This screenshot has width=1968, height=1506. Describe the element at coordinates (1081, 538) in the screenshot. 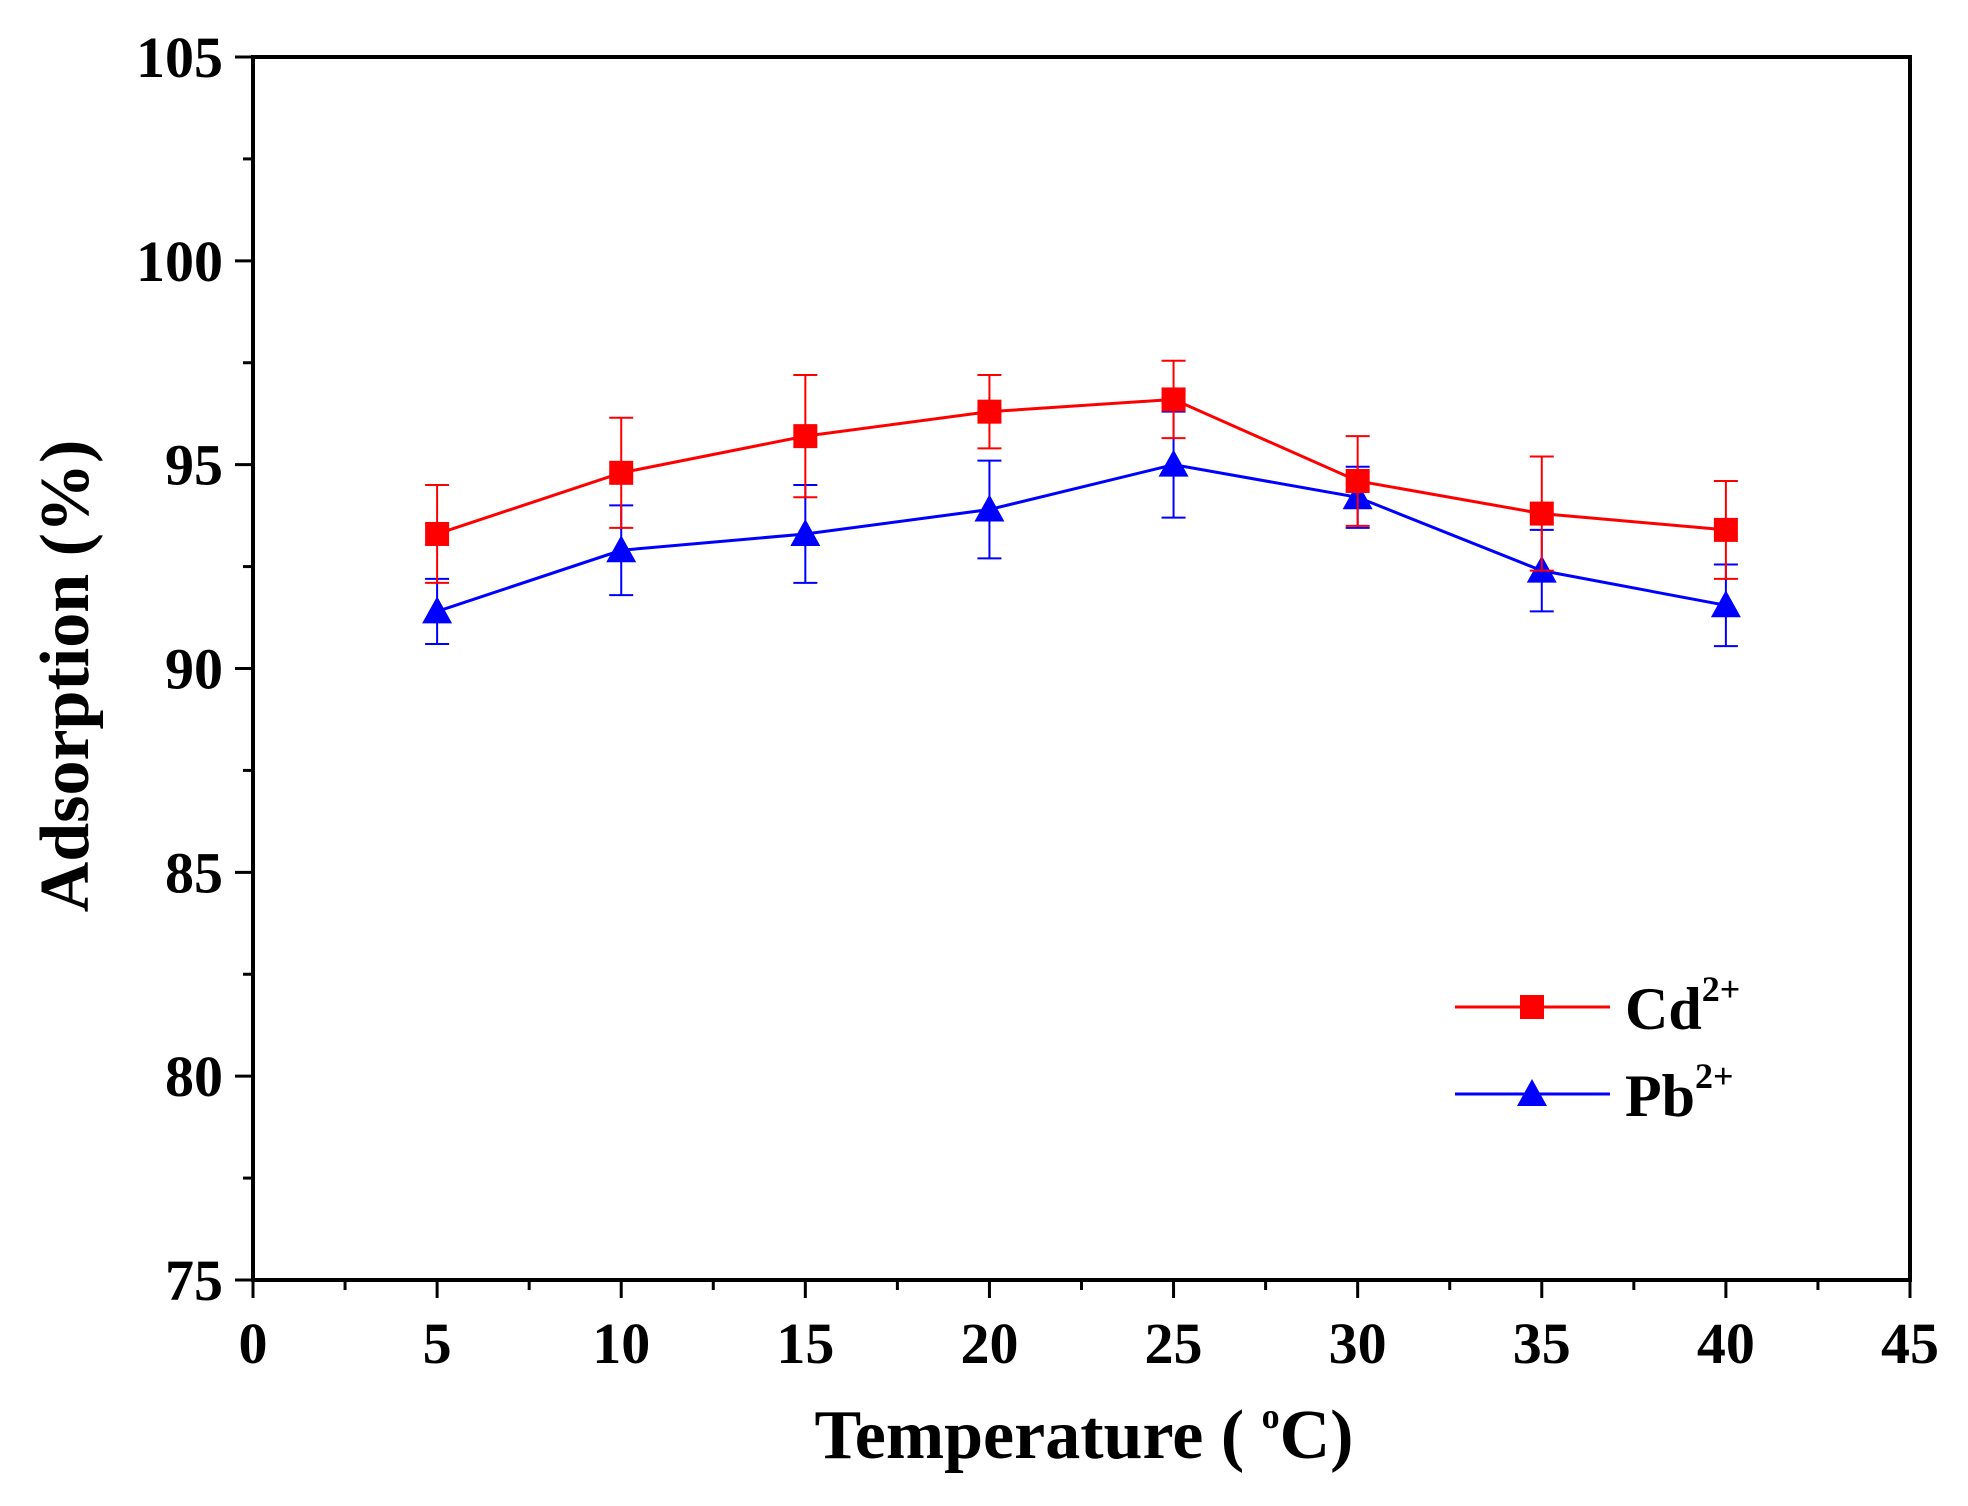

I see `series-line-pb` at that location.